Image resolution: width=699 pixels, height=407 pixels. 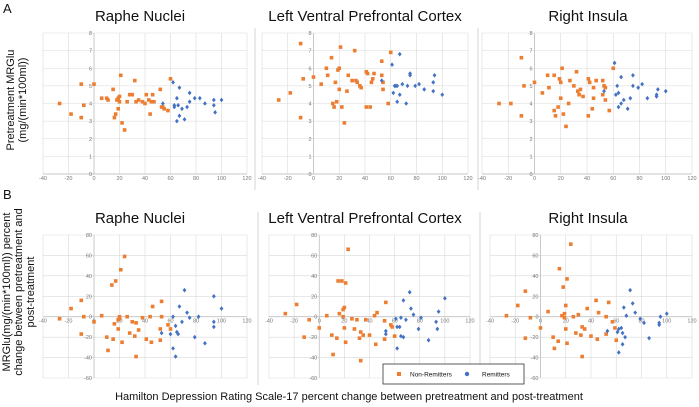 I want to click on y-tick-label: 0, so click(x=315, y=318).